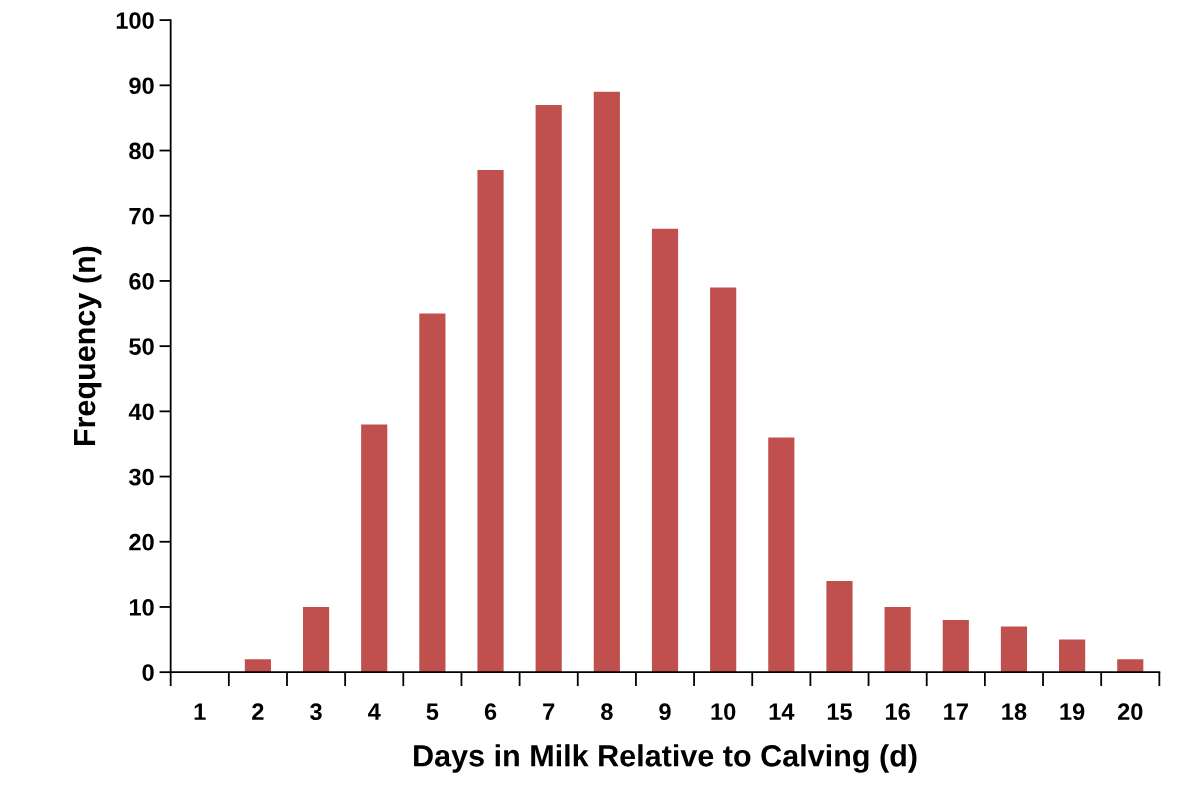  What do you see at coordinates (897, 712) in the screenshot?
I see `x-tick-label: 16` at bounding box center [897, 712].